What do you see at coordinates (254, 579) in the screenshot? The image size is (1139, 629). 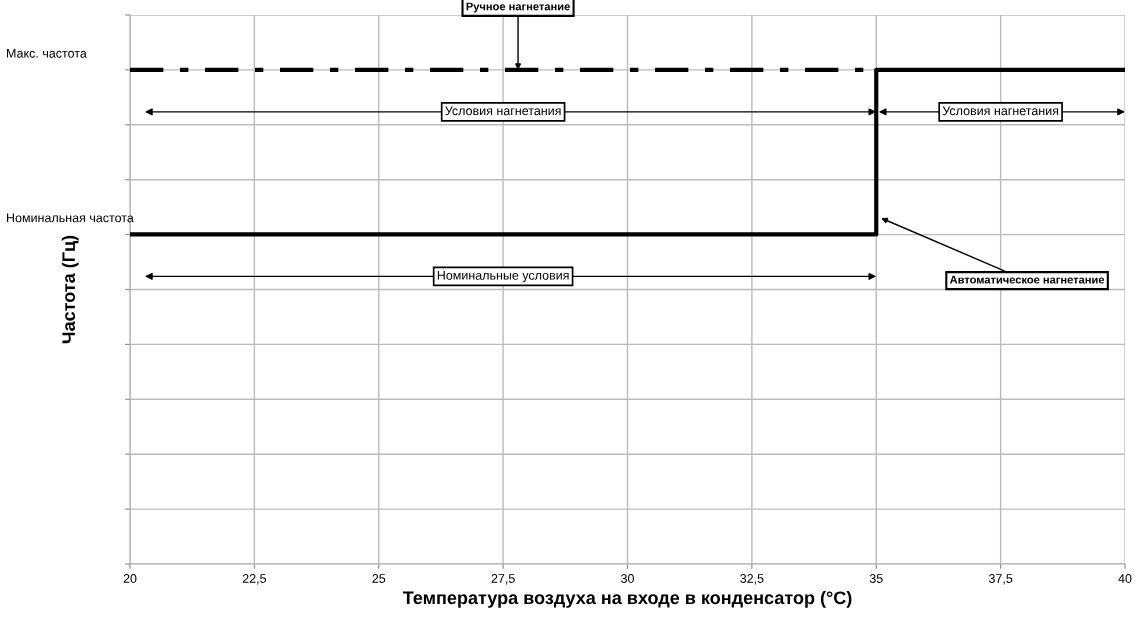 I see `x-tick-label: 22,5` at bounding box center [254, 579].